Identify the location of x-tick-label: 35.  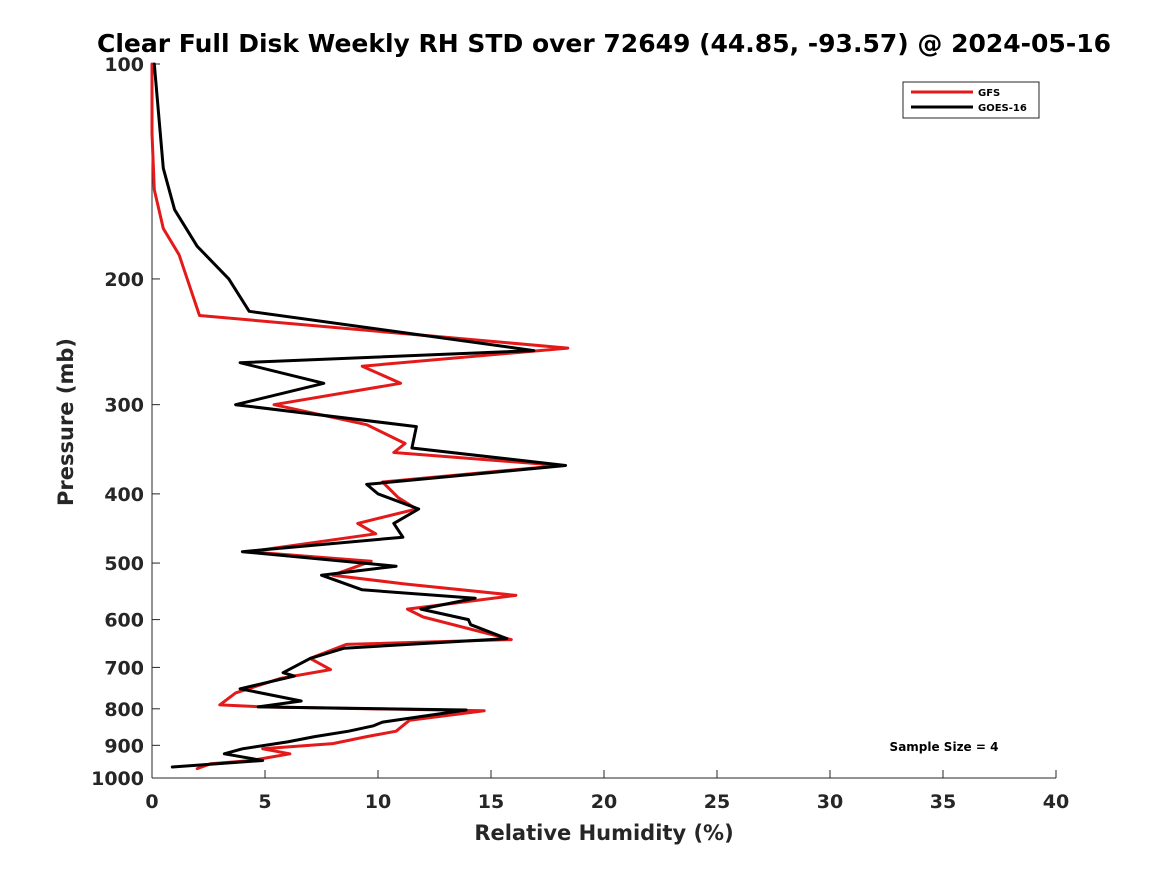
(943, 802).